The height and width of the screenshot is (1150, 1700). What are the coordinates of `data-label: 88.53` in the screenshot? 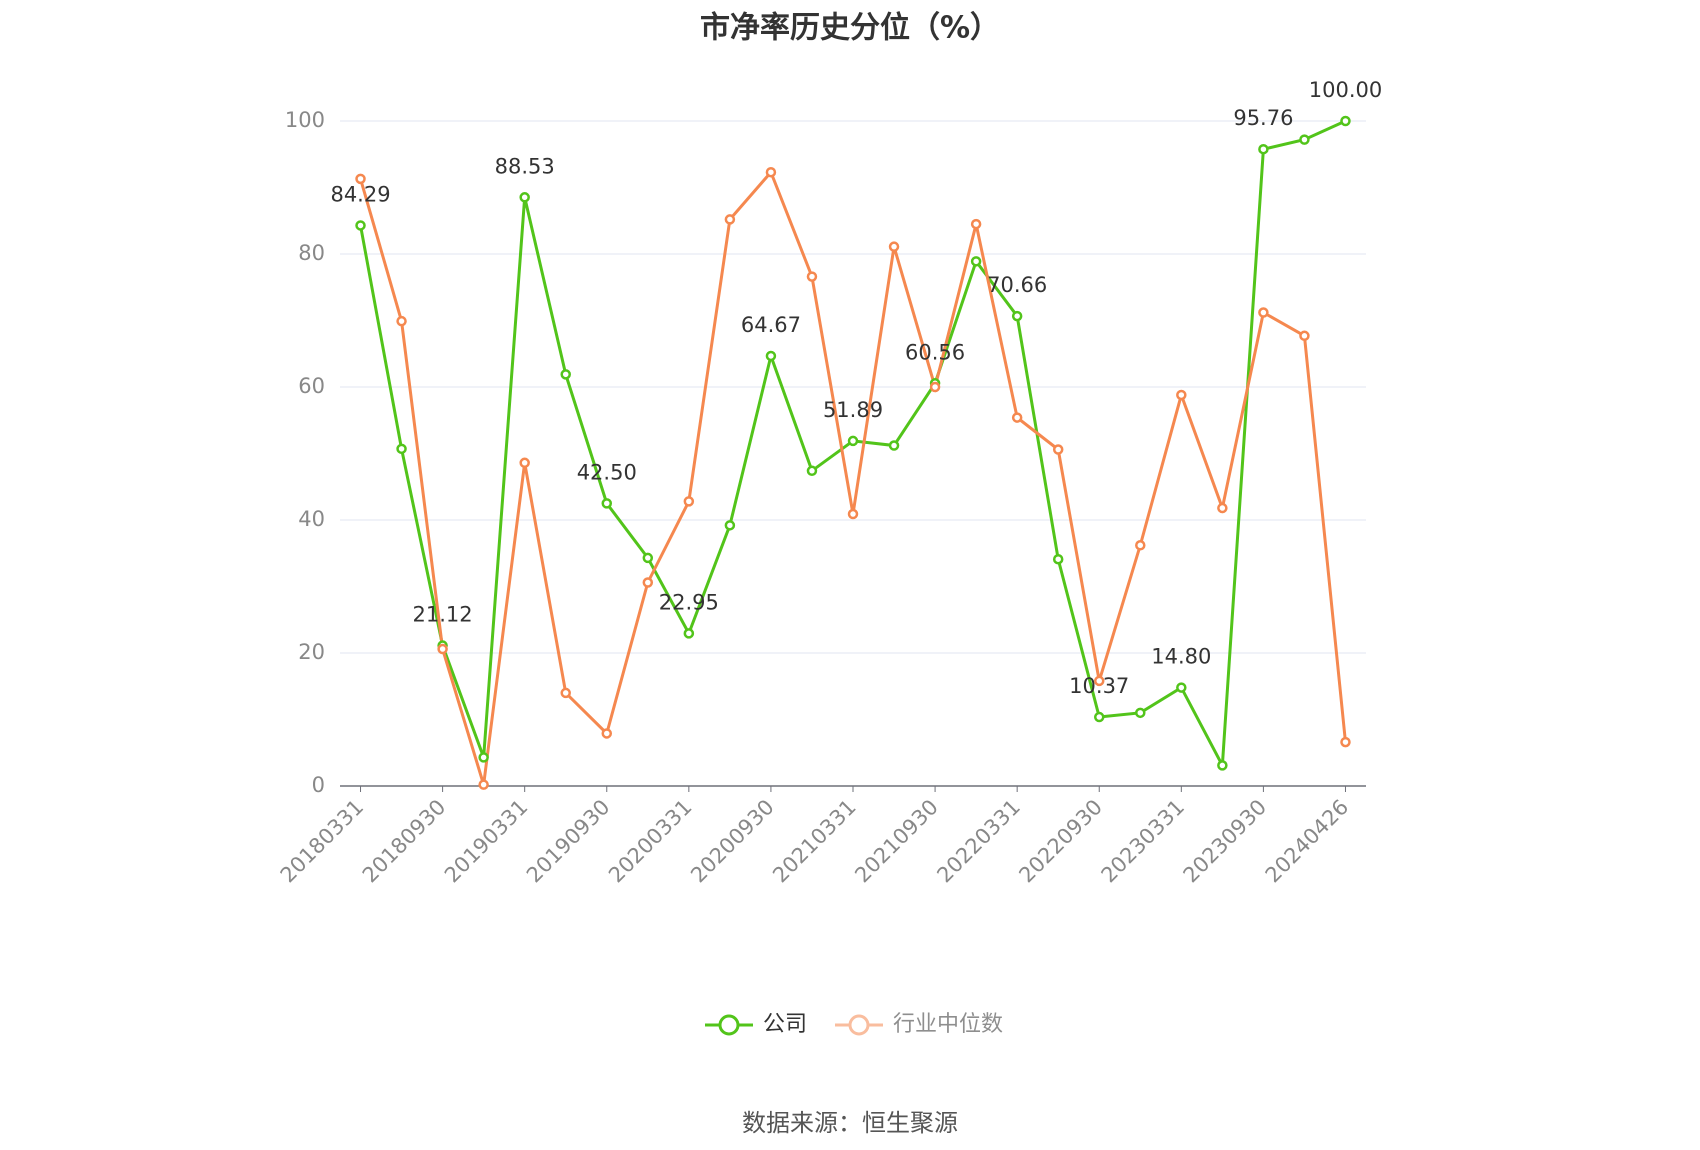 It's located at (525, 166).